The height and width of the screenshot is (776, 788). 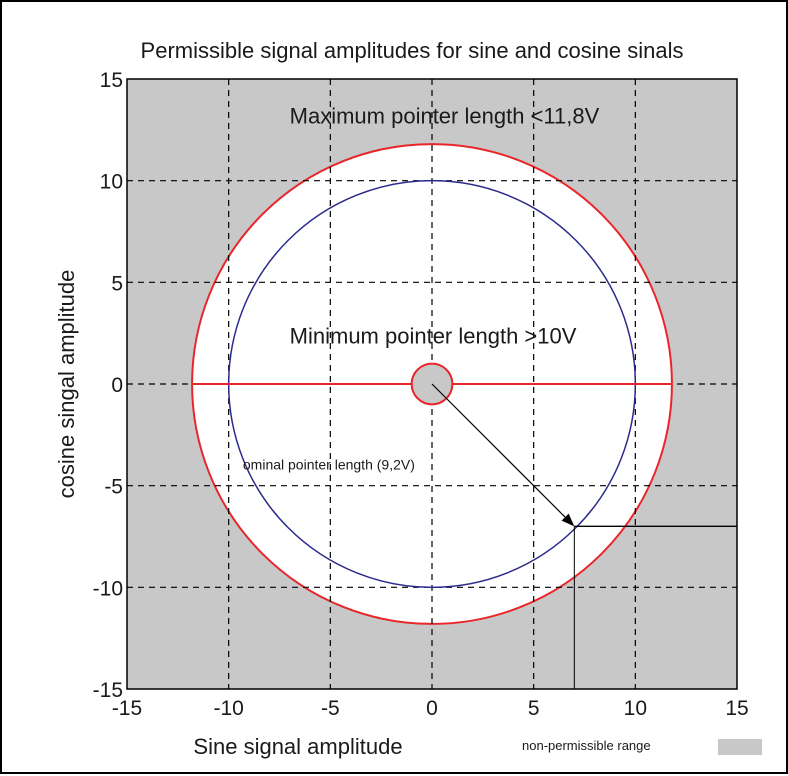 I want to click on y-tick-label: -15, so click(x=108, y=690).